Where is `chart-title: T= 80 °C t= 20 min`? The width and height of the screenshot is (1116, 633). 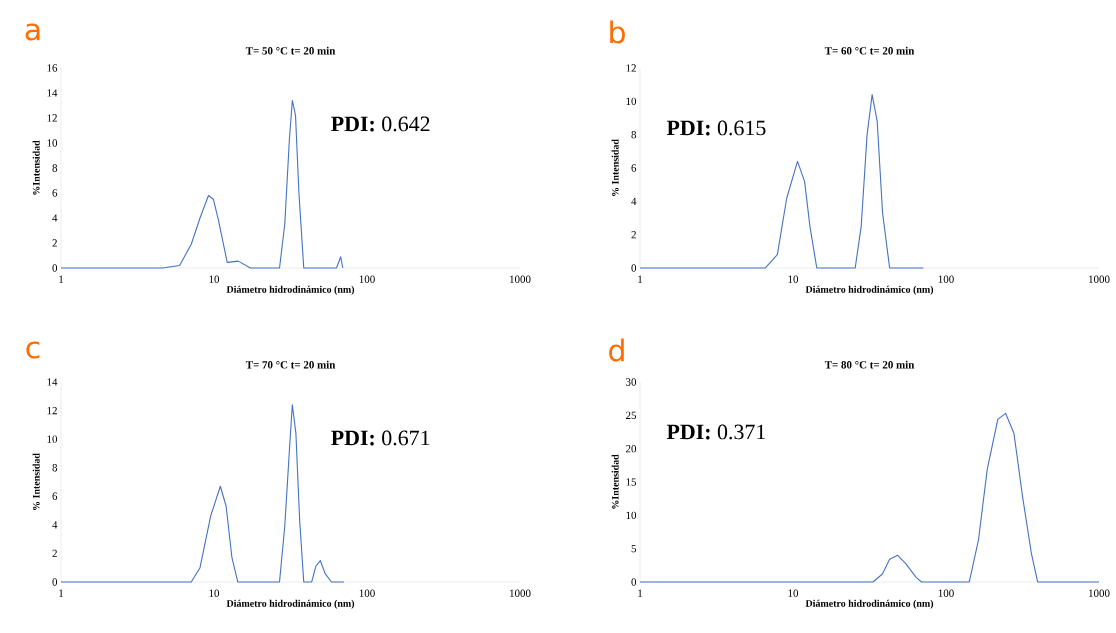 chart-title: T= 80 °C t= 20 min is located at coordinates (869, 364).